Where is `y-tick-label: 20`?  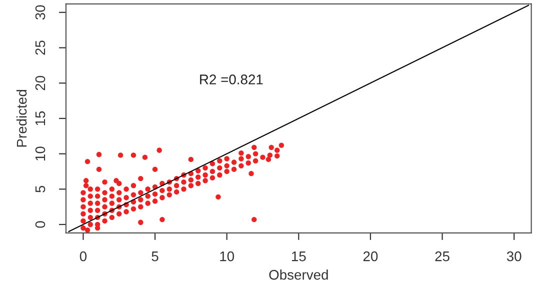
y-tick-label: 20 is located at coordinates (40, 83).